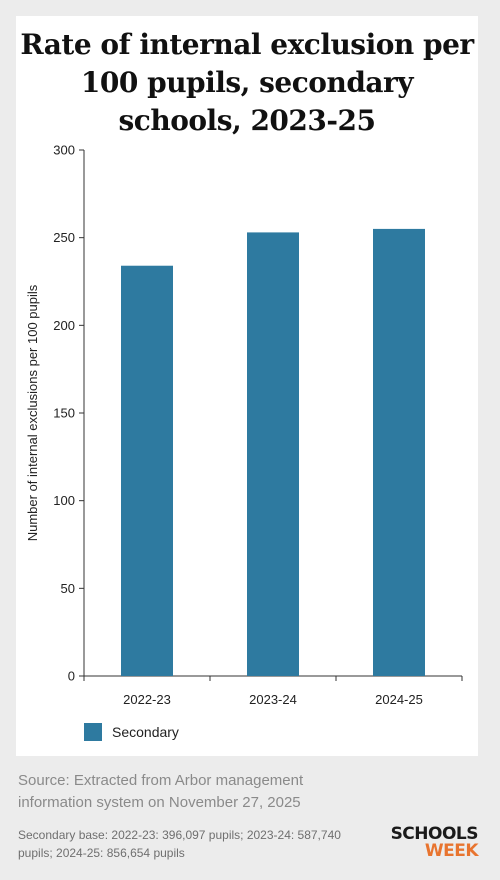 The width and height of the screenshot is (500, 880). What do you see at coordinates (64, 237) in the screenshot?
I see `y-tick-label: 250` at bounding box center [64, 237].